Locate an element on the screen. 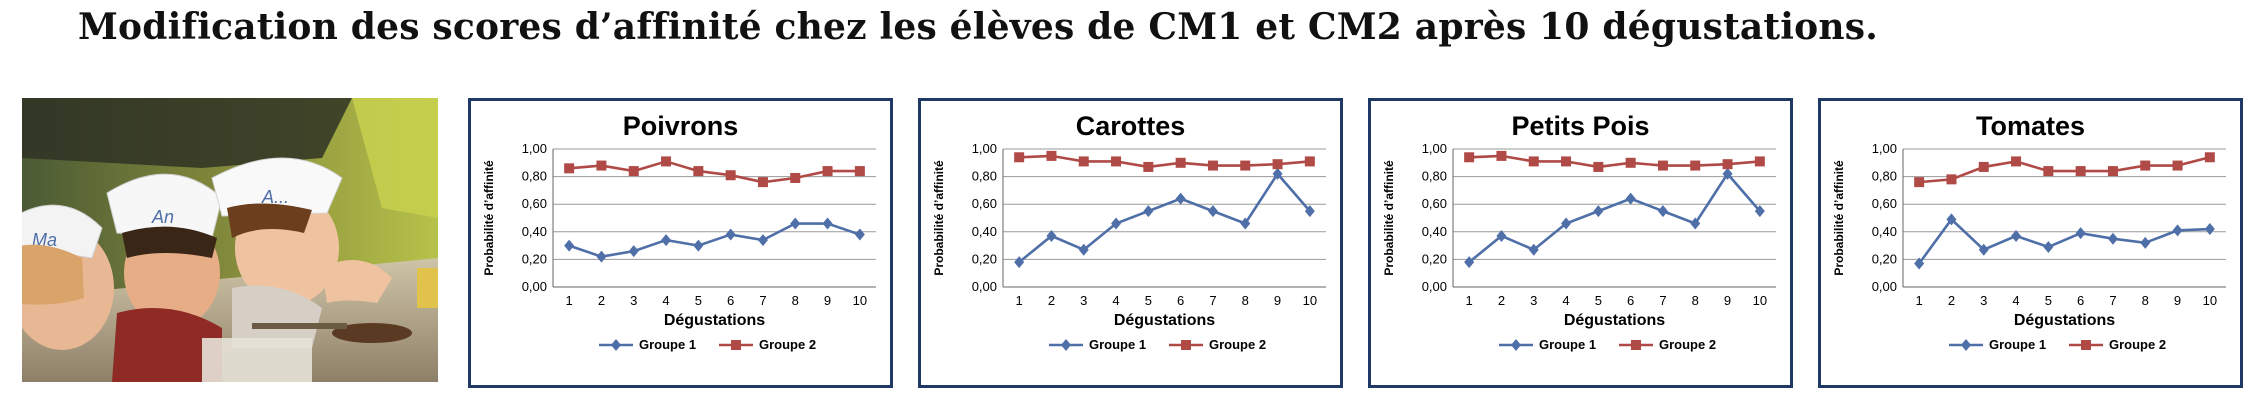 The width and height of the screenshot is (2265, 408). x-tick-label: 10 is located at coordinates (1310, 300).